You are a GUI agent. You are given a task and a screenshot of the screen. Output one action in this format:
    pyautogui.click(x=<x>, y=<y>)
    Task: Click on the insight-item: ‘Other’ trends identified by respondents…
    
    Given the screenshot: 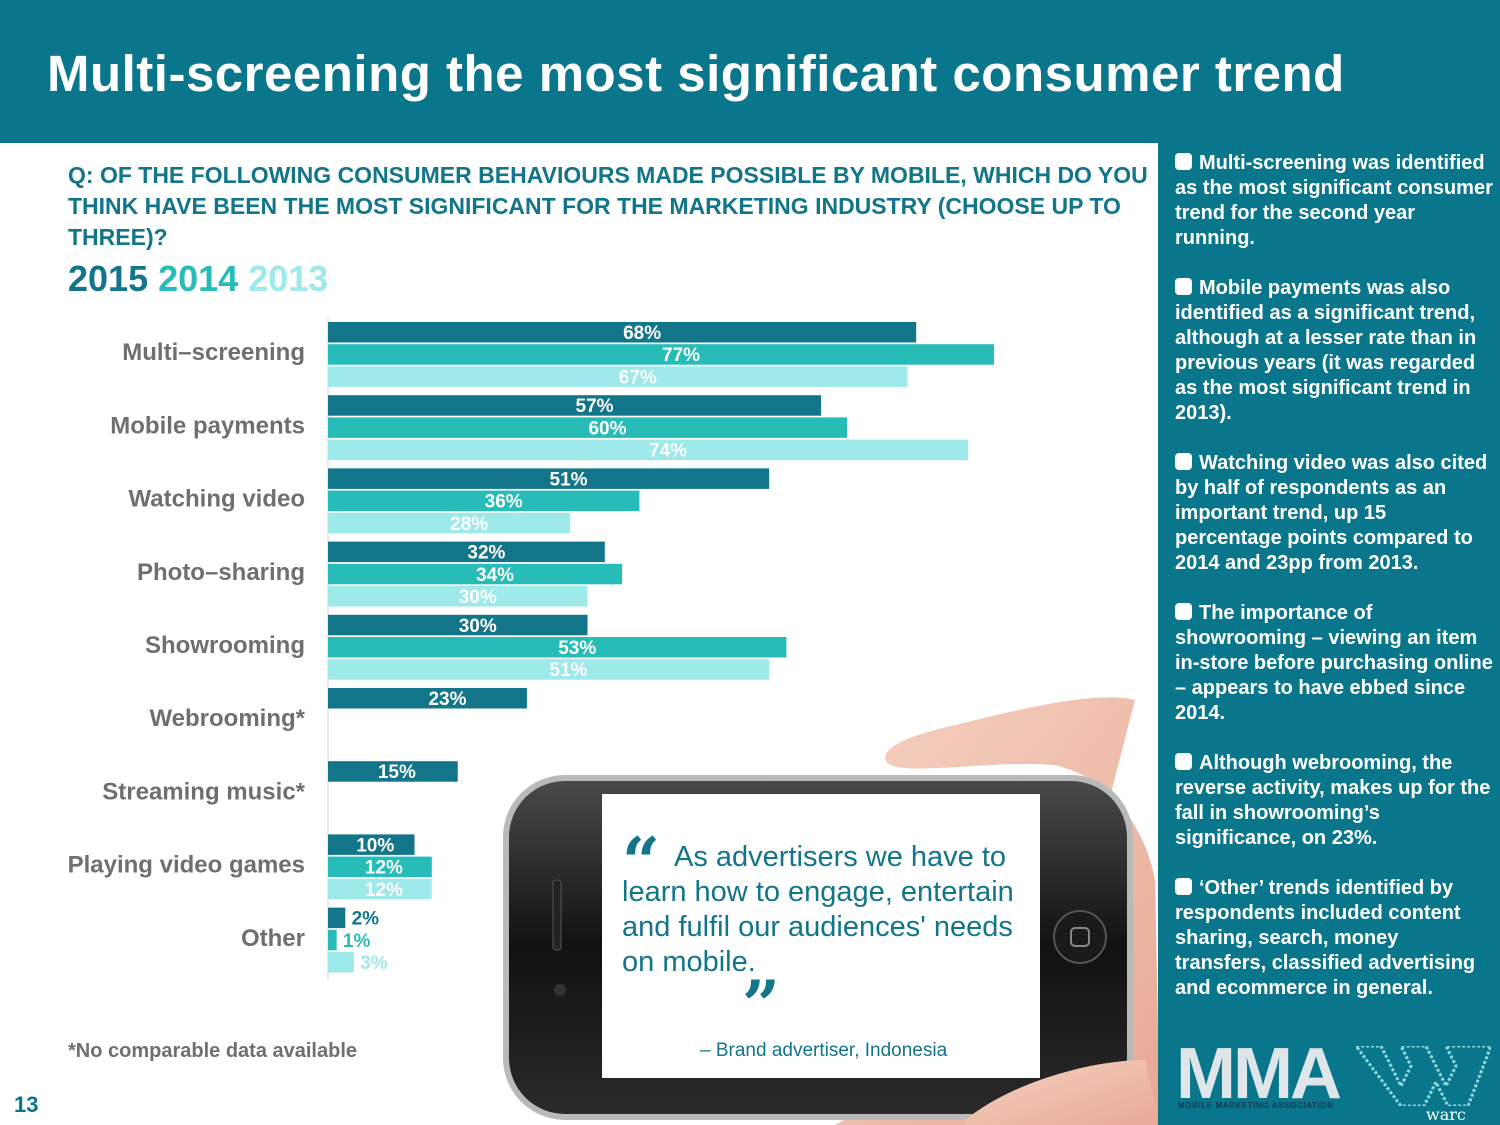 What is the action you would take?
    pyautogui.click(x=1325, y=938)
    